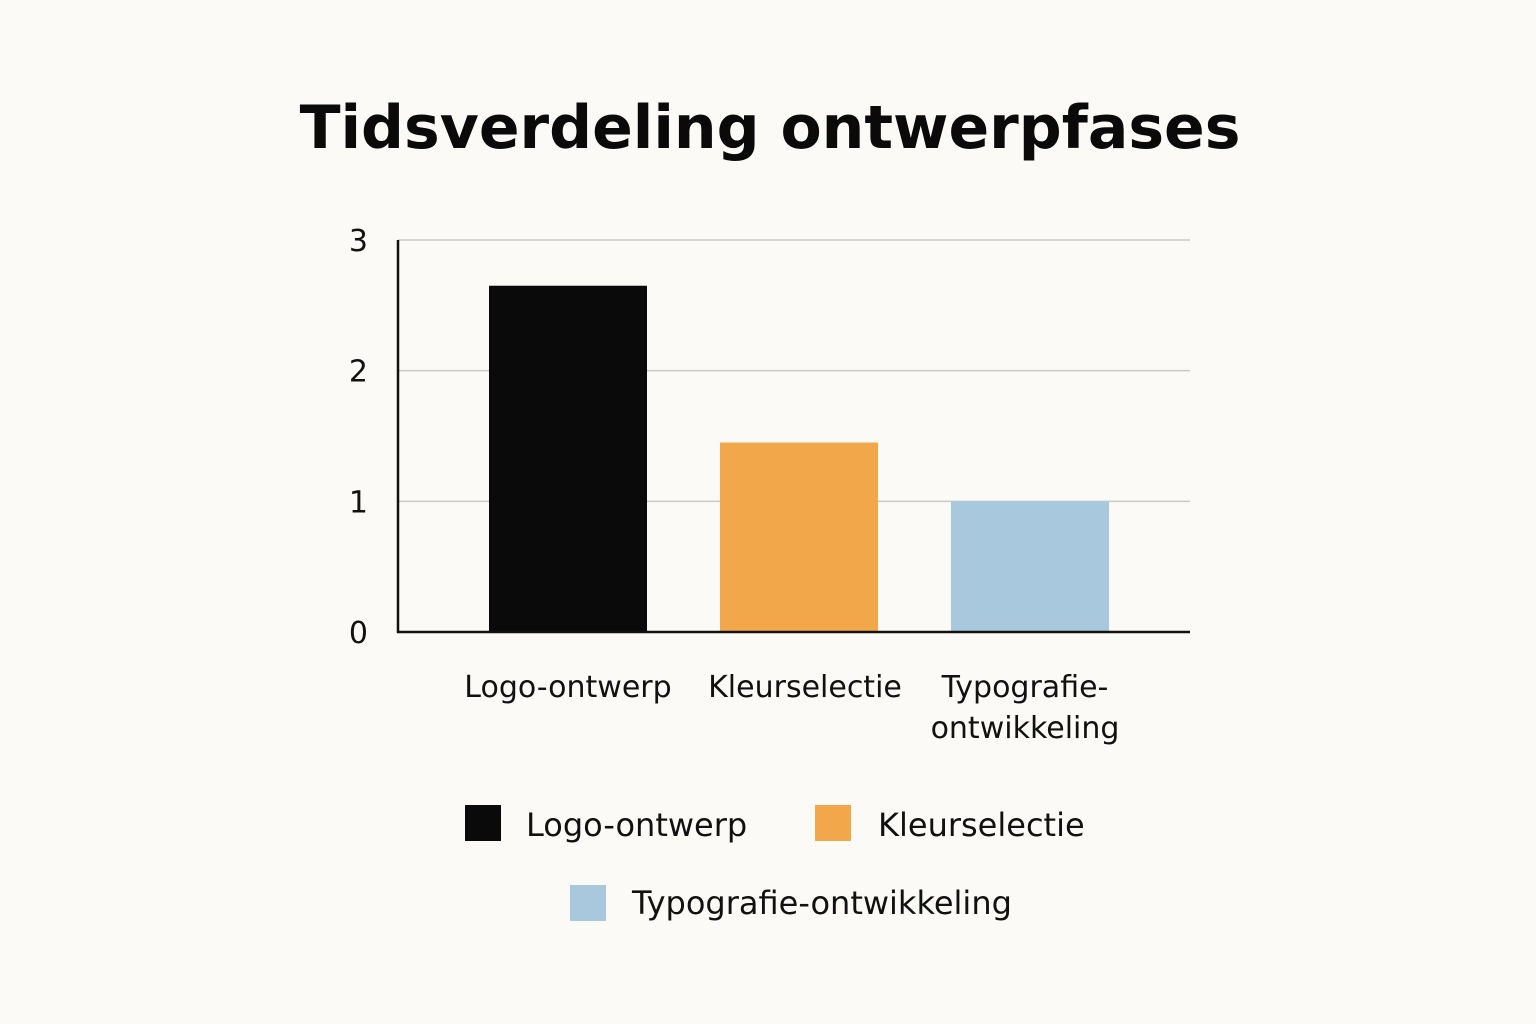  I want to click on x-tick-label-2: Kleurselectie, so click(805, 687).